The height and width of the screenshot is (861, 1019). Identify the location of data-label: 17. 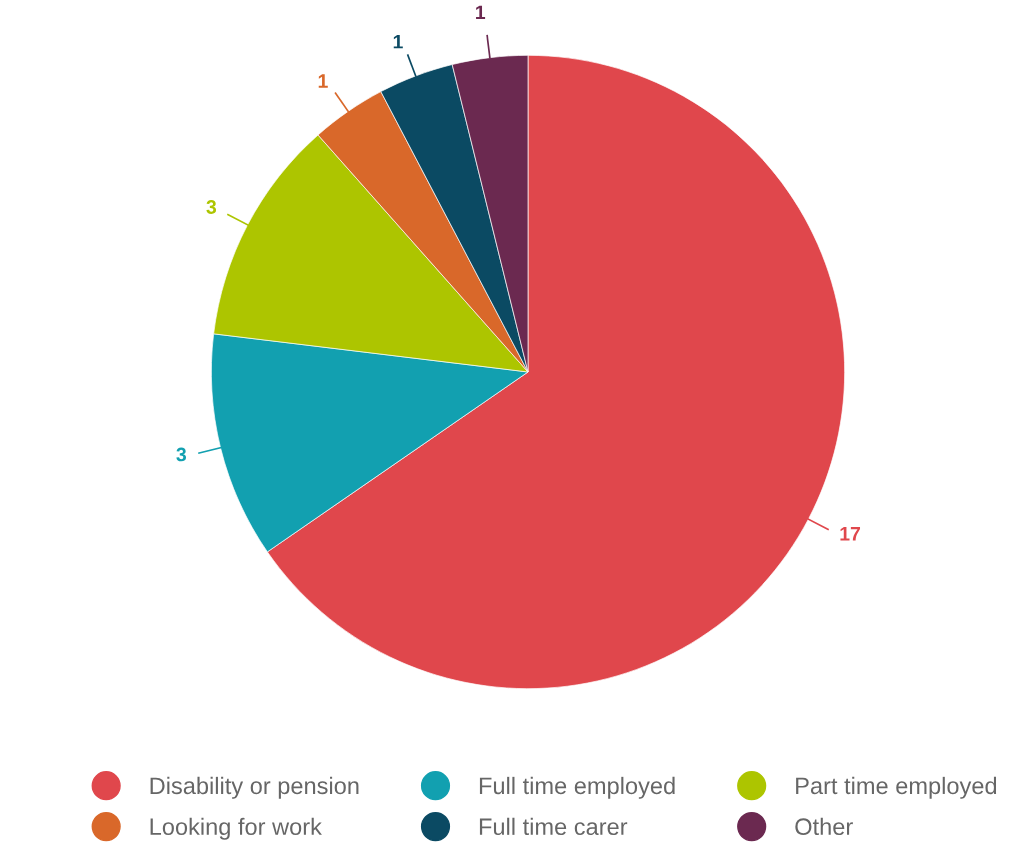
(850, 534).